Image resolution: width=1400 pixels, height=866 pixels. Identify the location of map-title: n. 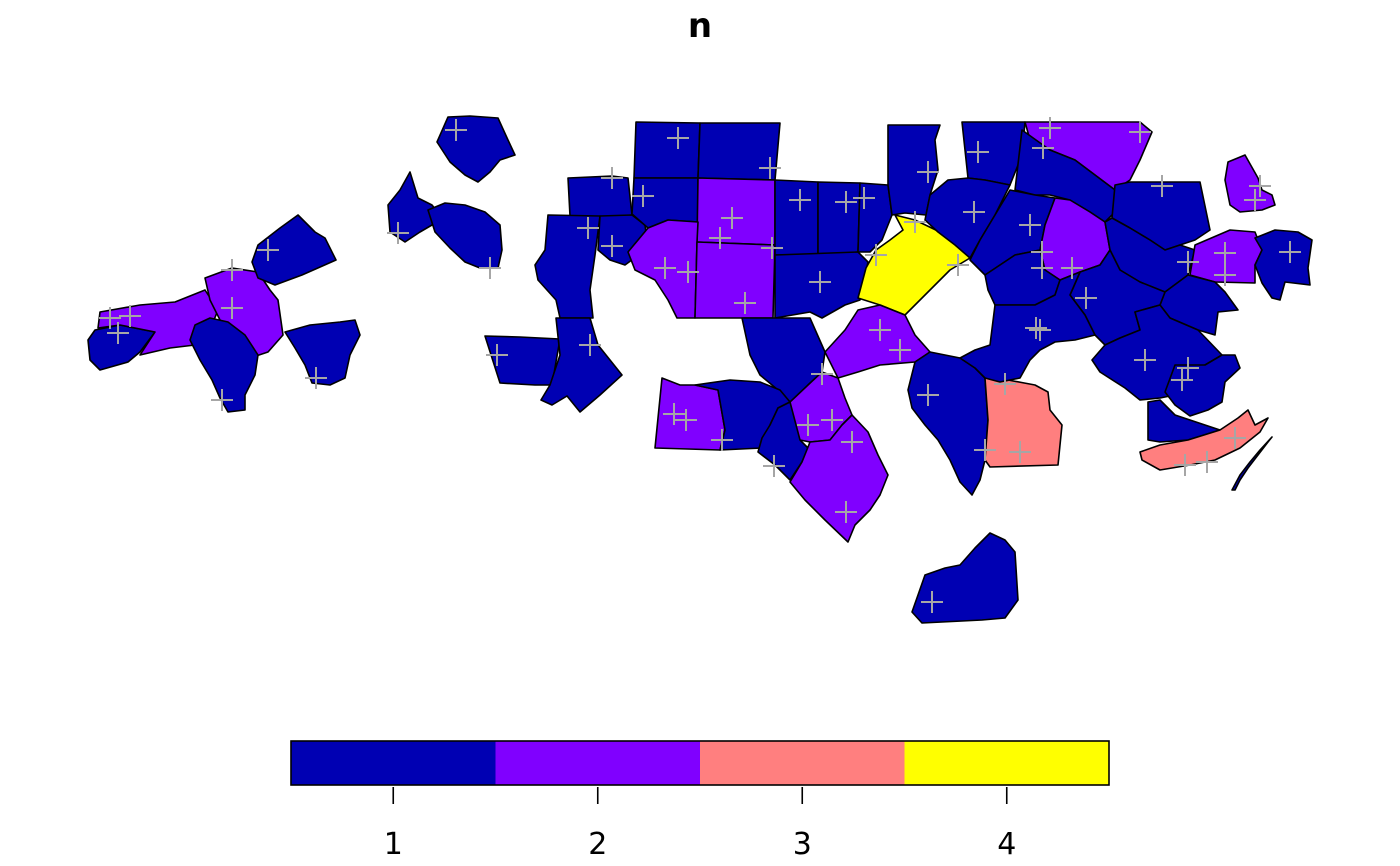
(700, 26).